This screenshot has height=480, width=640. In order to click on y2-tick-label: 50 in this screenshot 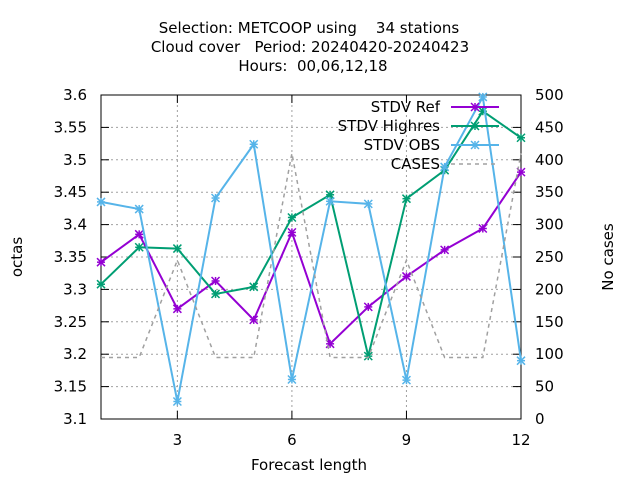, I will do `click(544, 387)`.